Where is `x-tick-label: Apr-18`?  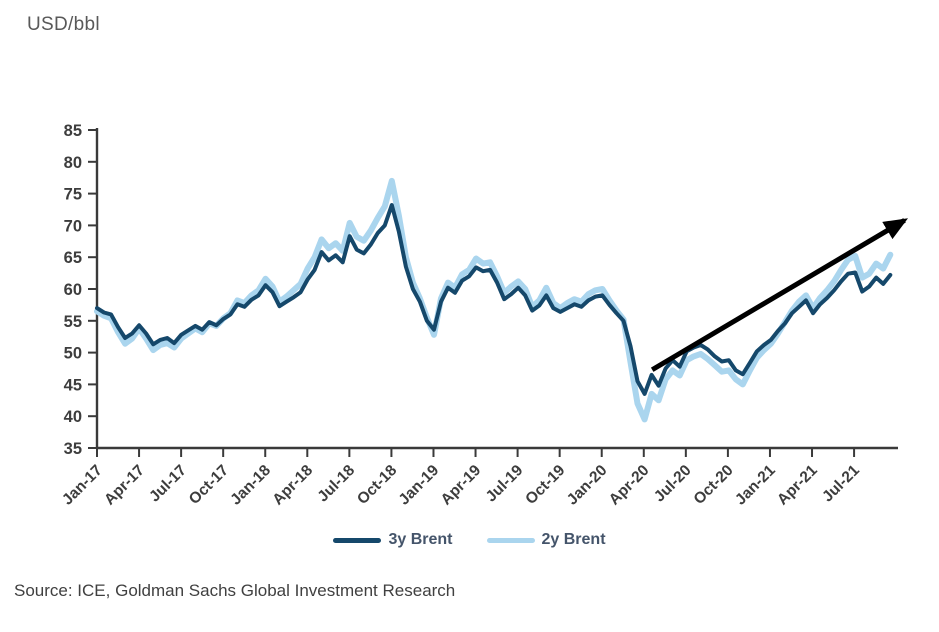 x-tick-label: Apr-18 is located at coordinates (292, 485).